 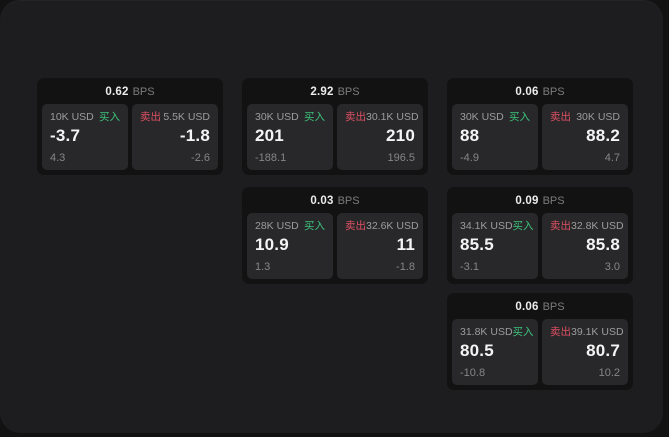 I want to click on buy-quote-pane: 30K USD 买入 88 -4.9, so click(x=495, y=137).